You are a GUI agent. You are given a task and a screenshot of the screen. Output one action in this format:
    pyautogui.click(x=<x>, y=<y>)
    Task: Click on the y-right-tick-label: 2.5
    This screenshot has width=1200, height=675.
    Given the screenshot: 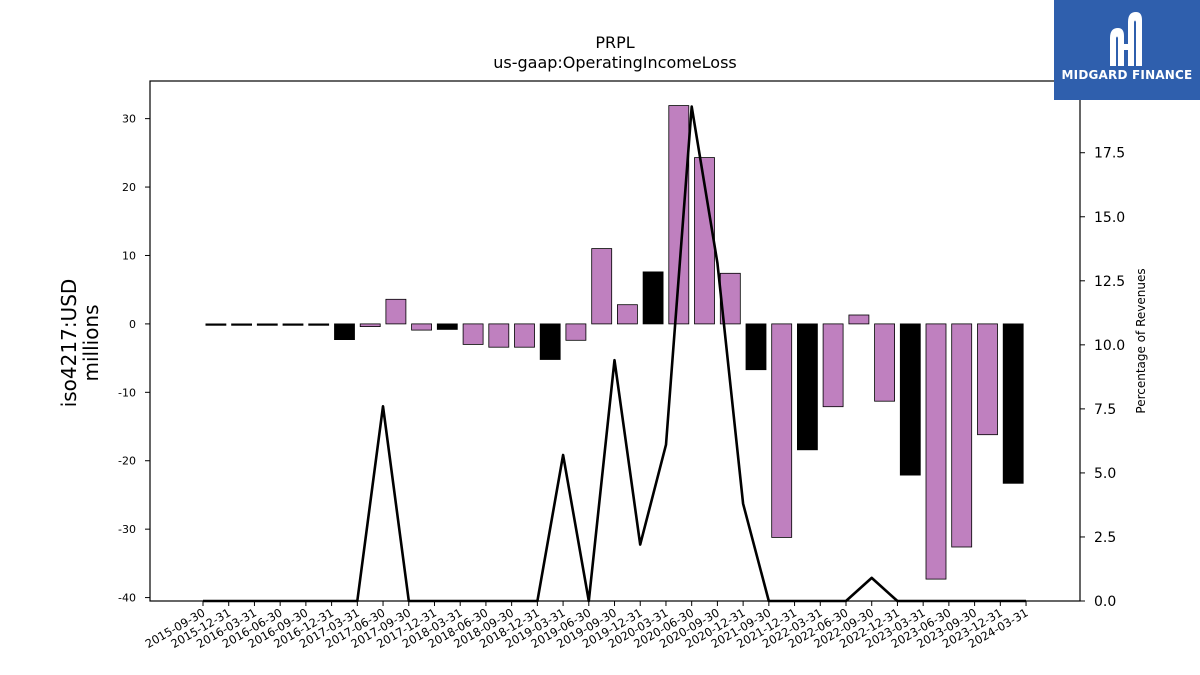 What is the action you would take?
    pyautogui.click(x=1105, y=538)
    